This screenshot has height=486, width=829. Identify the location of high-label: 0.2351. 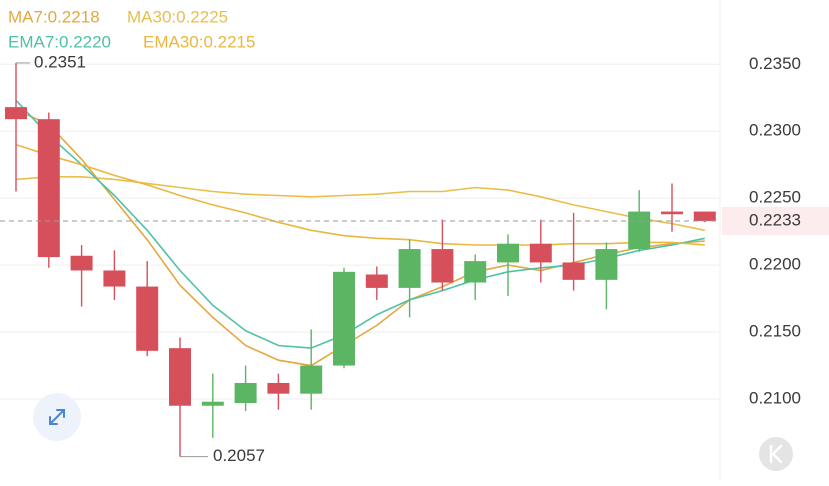
(60, 61).